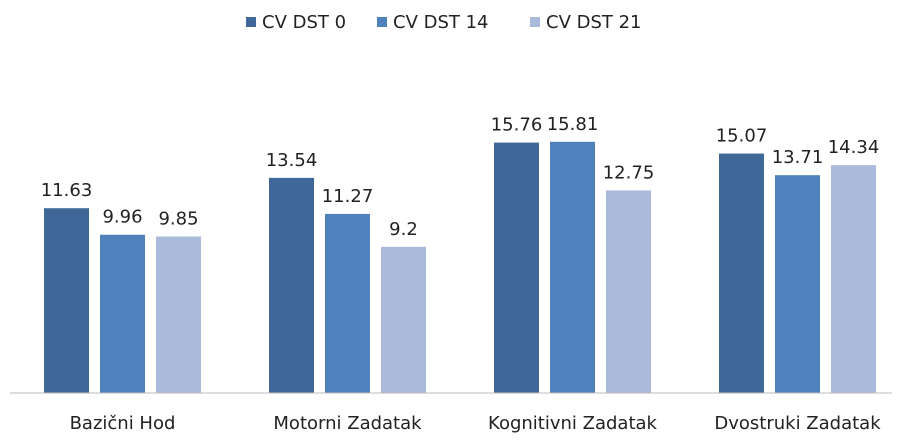 This screenshot has width=902, height=444. I want to click on legend-label: CV DST 14, so click(441, 22).